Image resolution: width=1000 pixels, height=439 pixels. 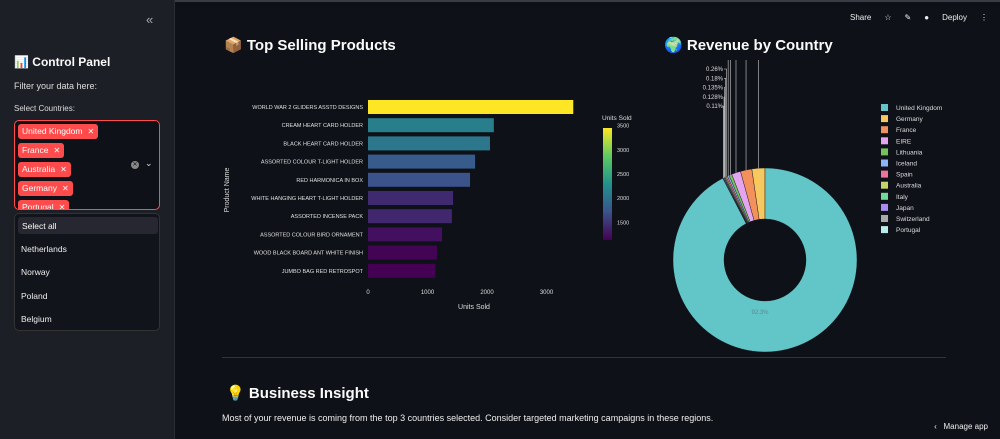 I want to click on chip-germany: Germany ✕, so click(x=45, y=188).